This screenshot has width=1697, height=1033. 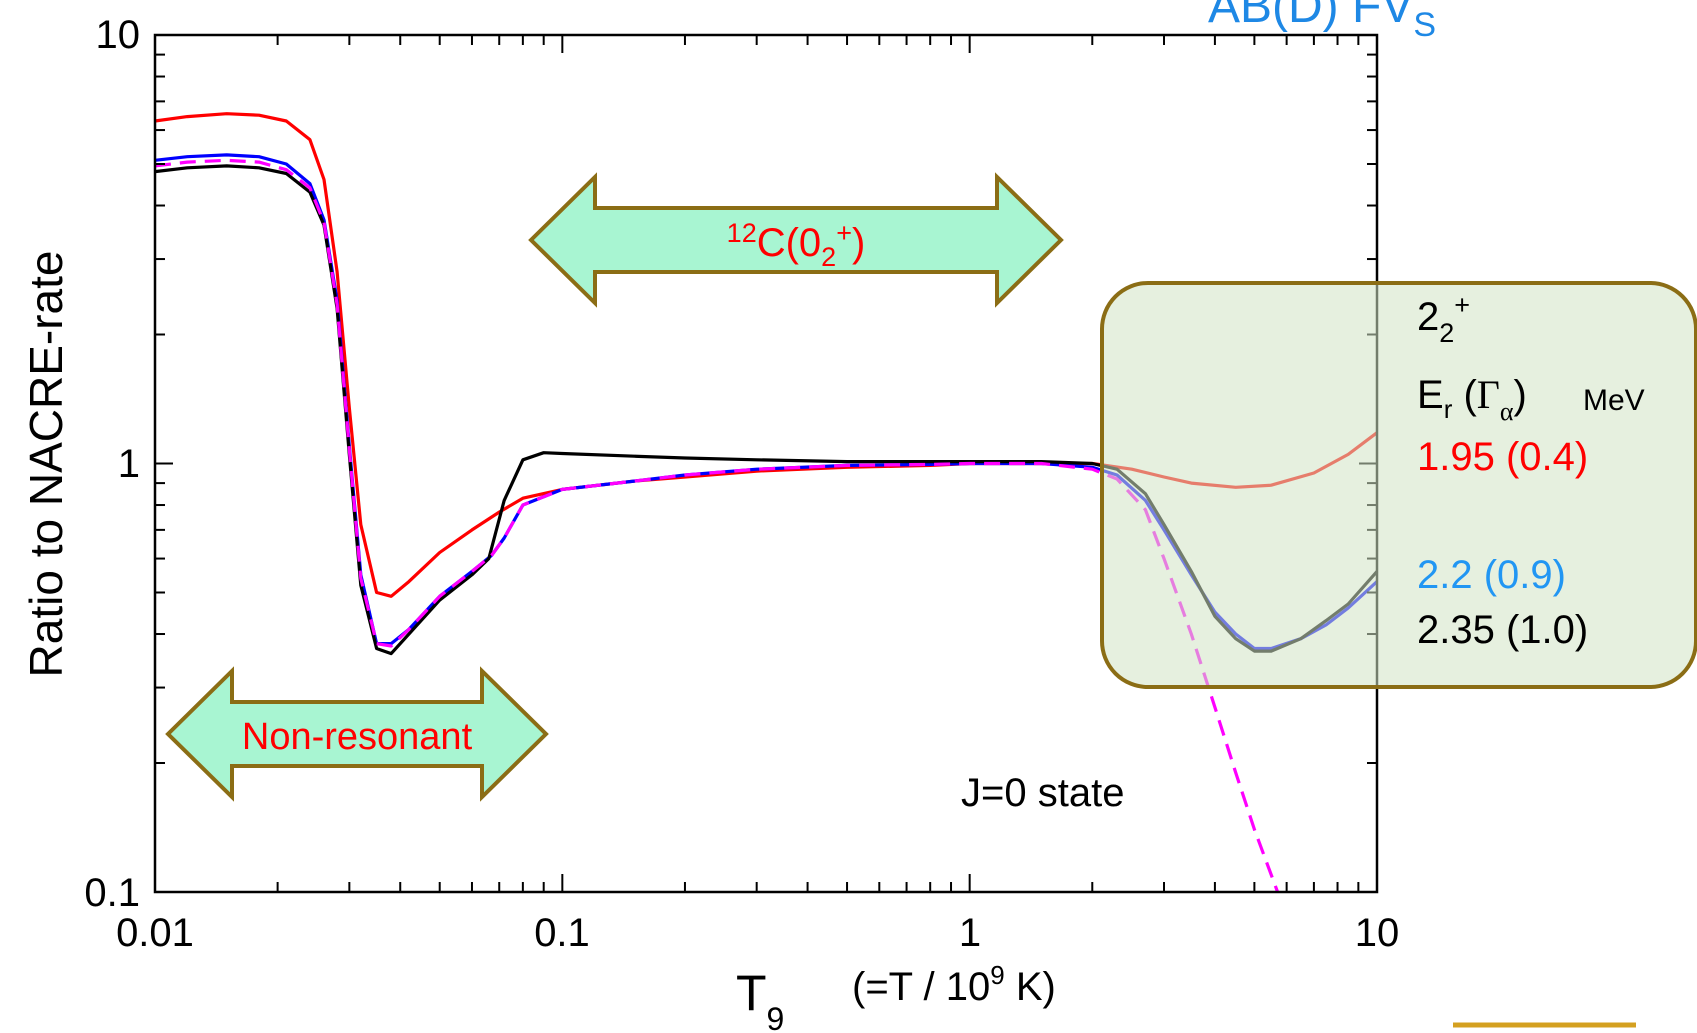 I want to click on x-axis-unit: (=T / 109 K), so click(x=954, y=984).